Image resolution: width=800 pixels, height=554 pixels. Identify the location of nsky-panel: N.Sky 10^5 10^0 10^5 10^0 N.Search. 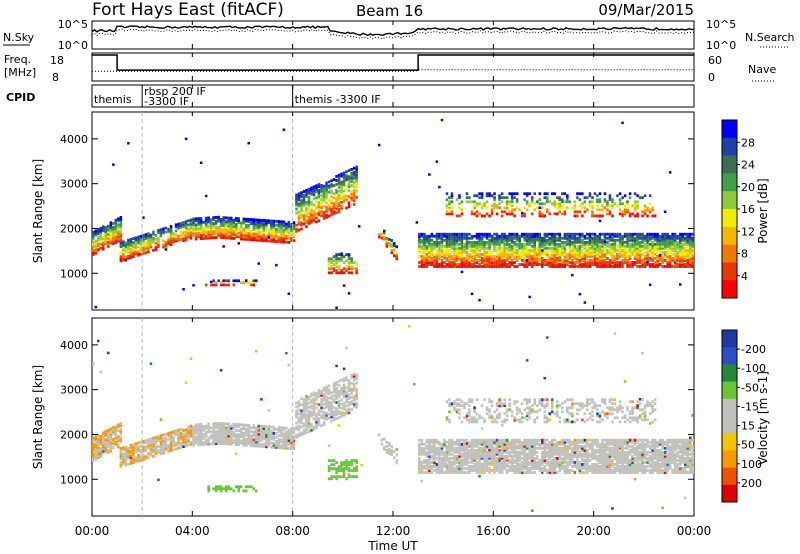
(399, 35).